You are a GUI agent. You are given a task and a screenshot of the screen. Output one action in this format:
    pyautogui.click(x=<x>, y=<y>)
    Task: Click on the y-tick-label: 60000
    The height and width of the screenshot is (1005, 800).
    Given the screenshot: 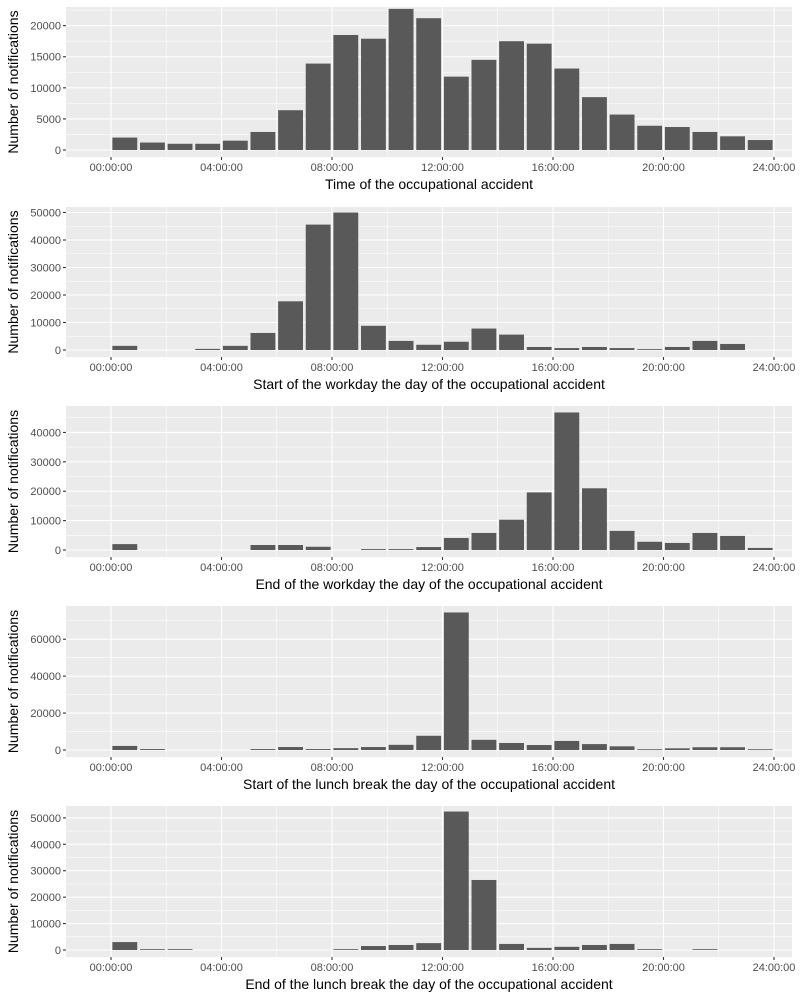 What is the action you would take?
    pyautogui.click(x=45, y=640)
    